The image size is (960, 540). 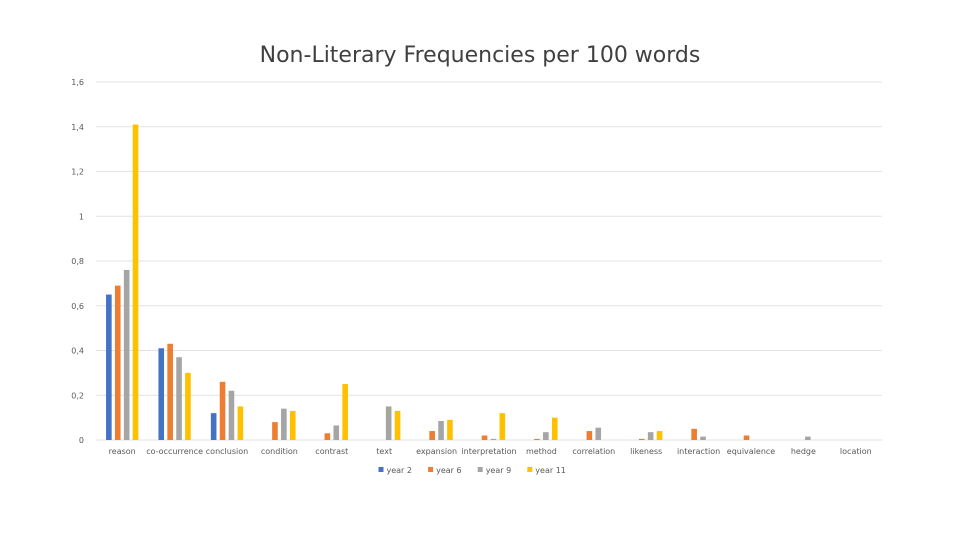 What do you see at coordinates (498, 470) in the screenshot?
I see `legend-label: year 9` at bounding box center [498, 470].